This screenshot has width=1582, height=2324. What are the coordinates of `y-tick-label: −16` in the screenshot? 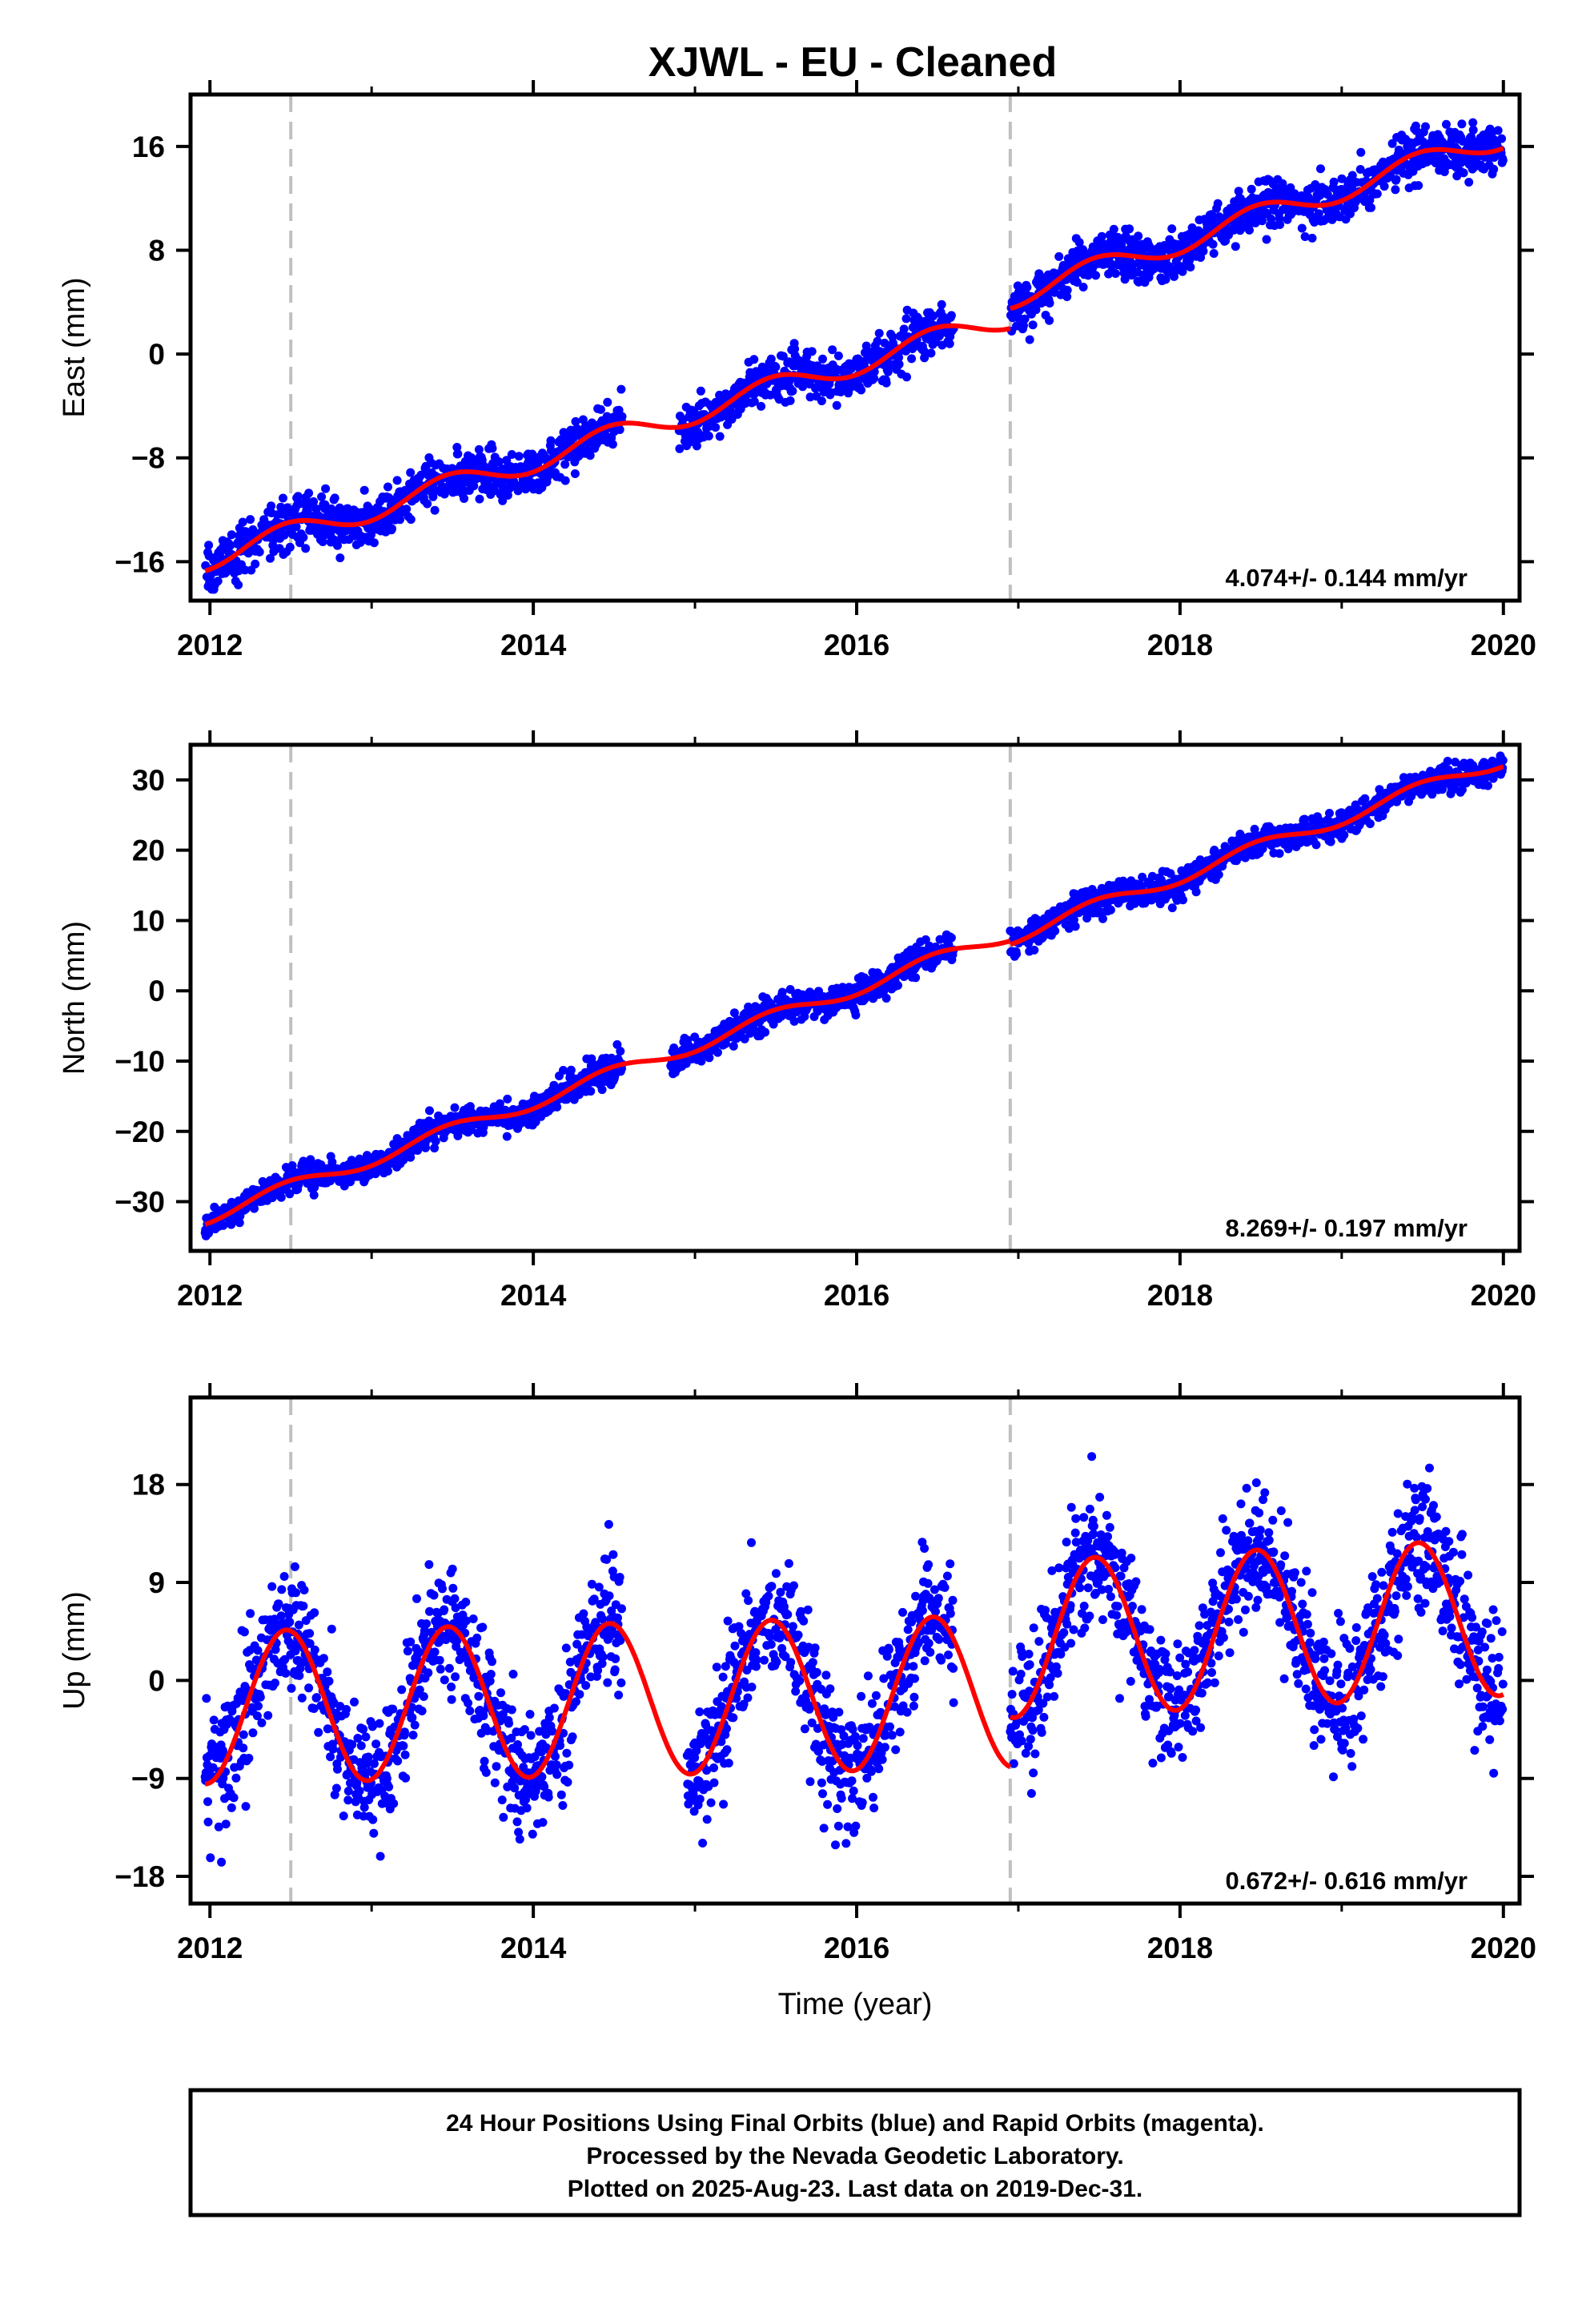 It's located at (139, 561).